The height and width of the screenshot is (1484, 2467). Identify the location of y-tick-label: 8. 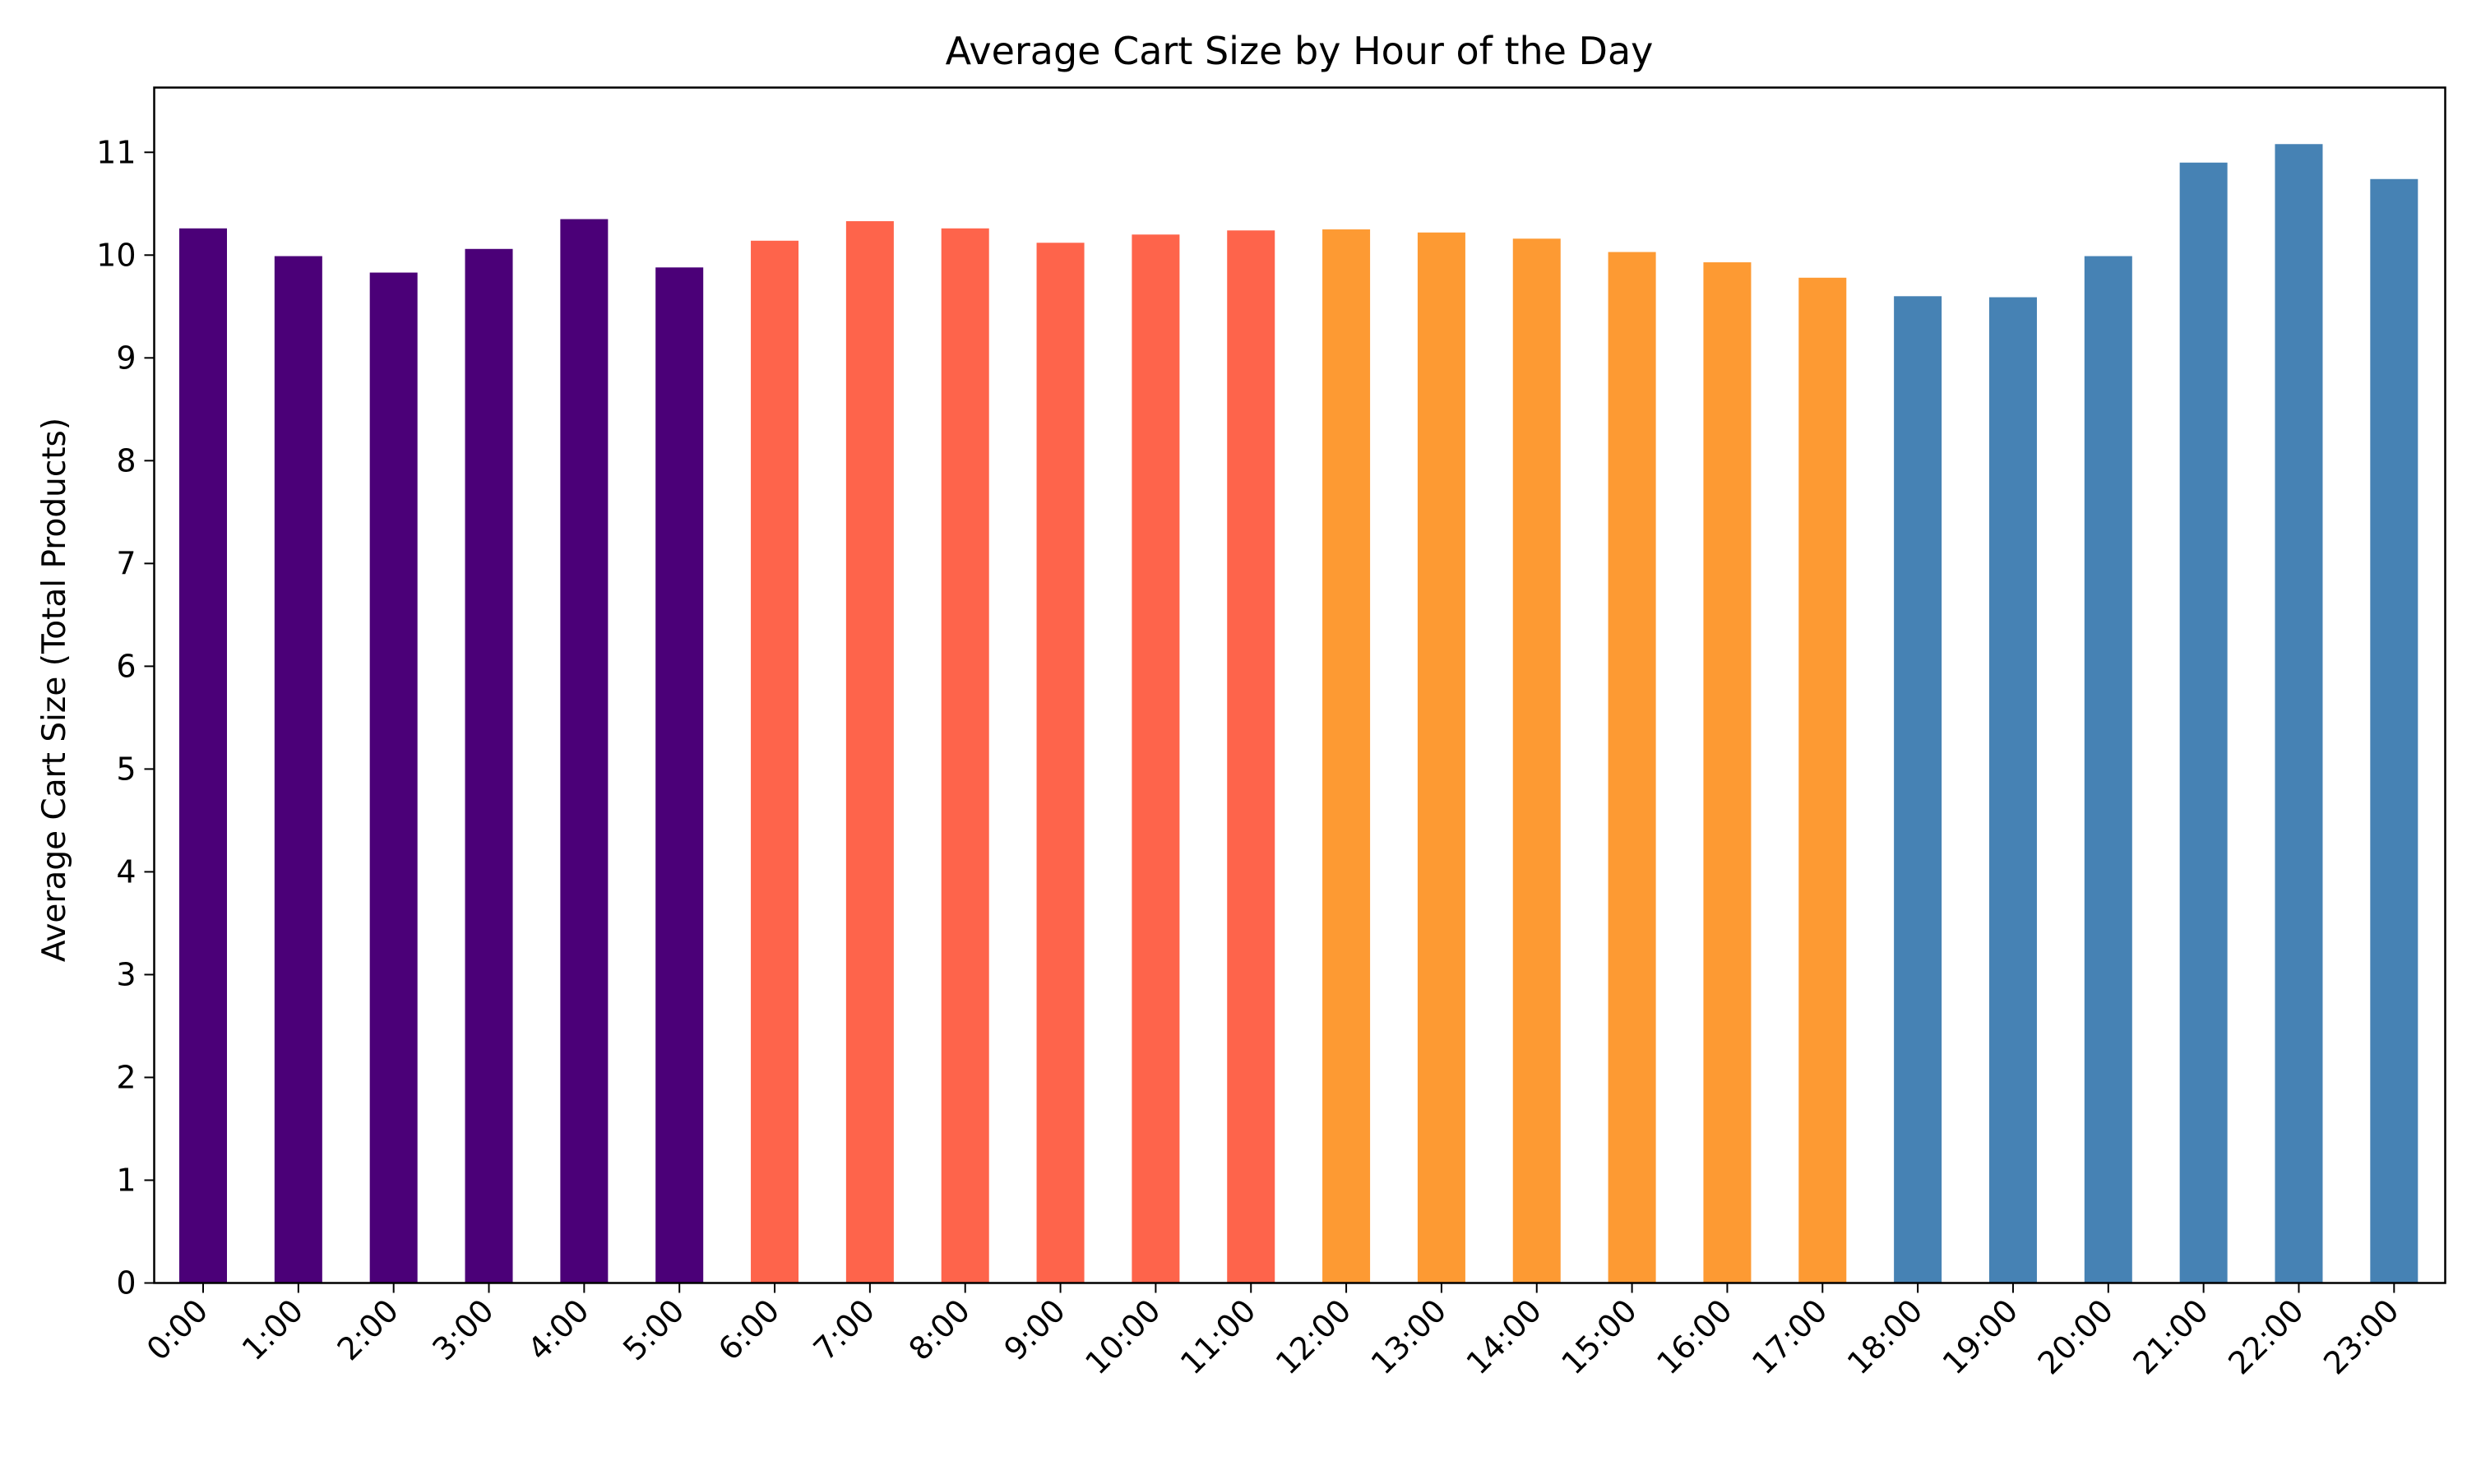
(126, 460).